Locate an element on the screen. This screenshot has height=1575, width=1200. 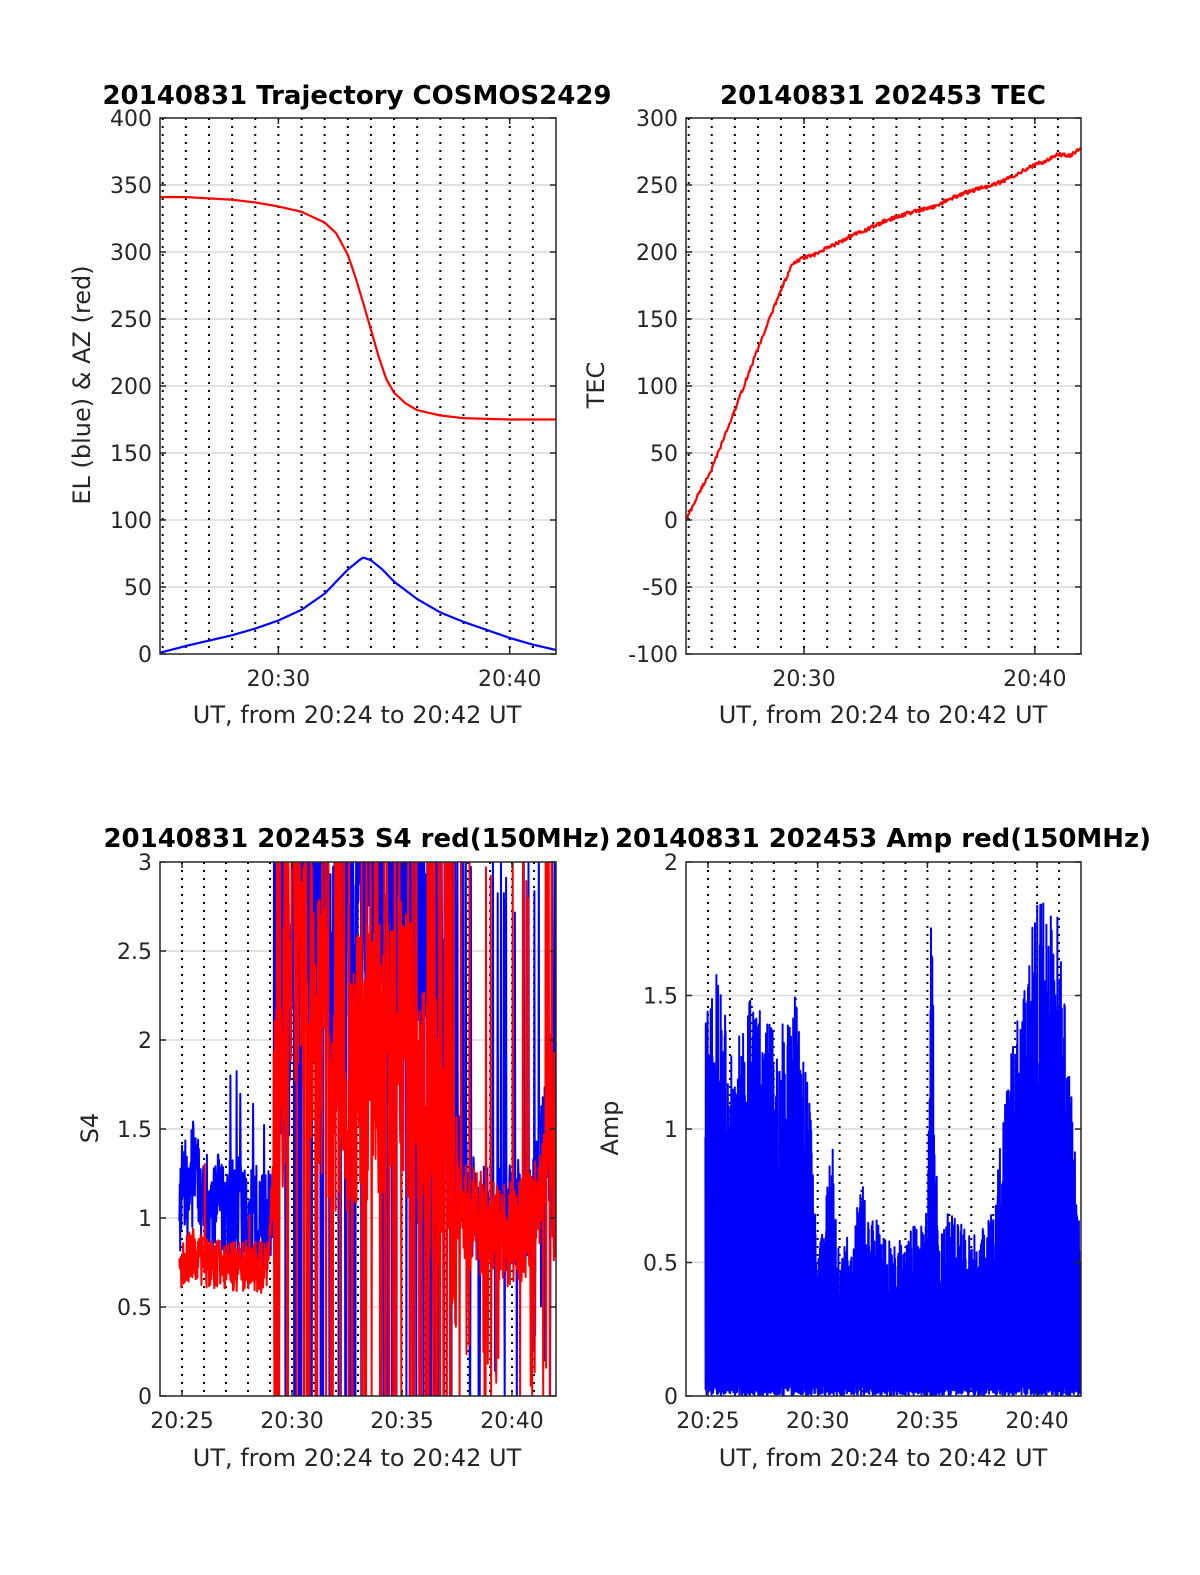
s4-ytick-label: 0.5 is located at coordinates (134, 1308).